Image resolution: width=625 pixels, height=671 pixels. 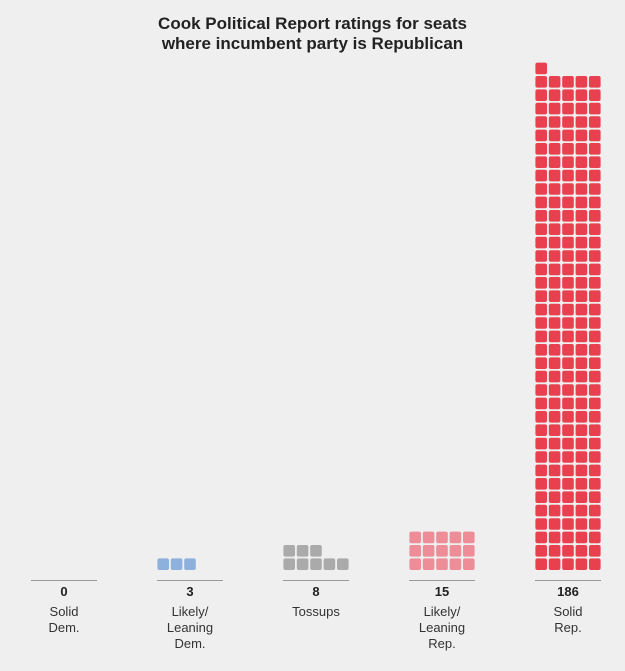 I want to click on category-label-cat-1: Solid, so click(x=64, y=611).